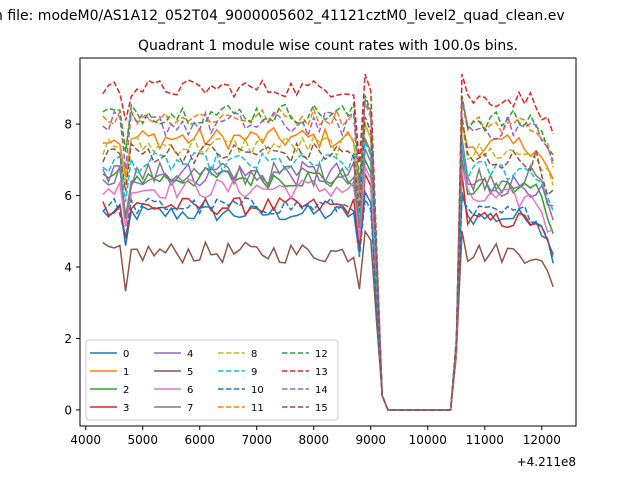  Describe the element at coordinates (68, 125) in the screenshot. I see `y-tick-label: 8` at that location.